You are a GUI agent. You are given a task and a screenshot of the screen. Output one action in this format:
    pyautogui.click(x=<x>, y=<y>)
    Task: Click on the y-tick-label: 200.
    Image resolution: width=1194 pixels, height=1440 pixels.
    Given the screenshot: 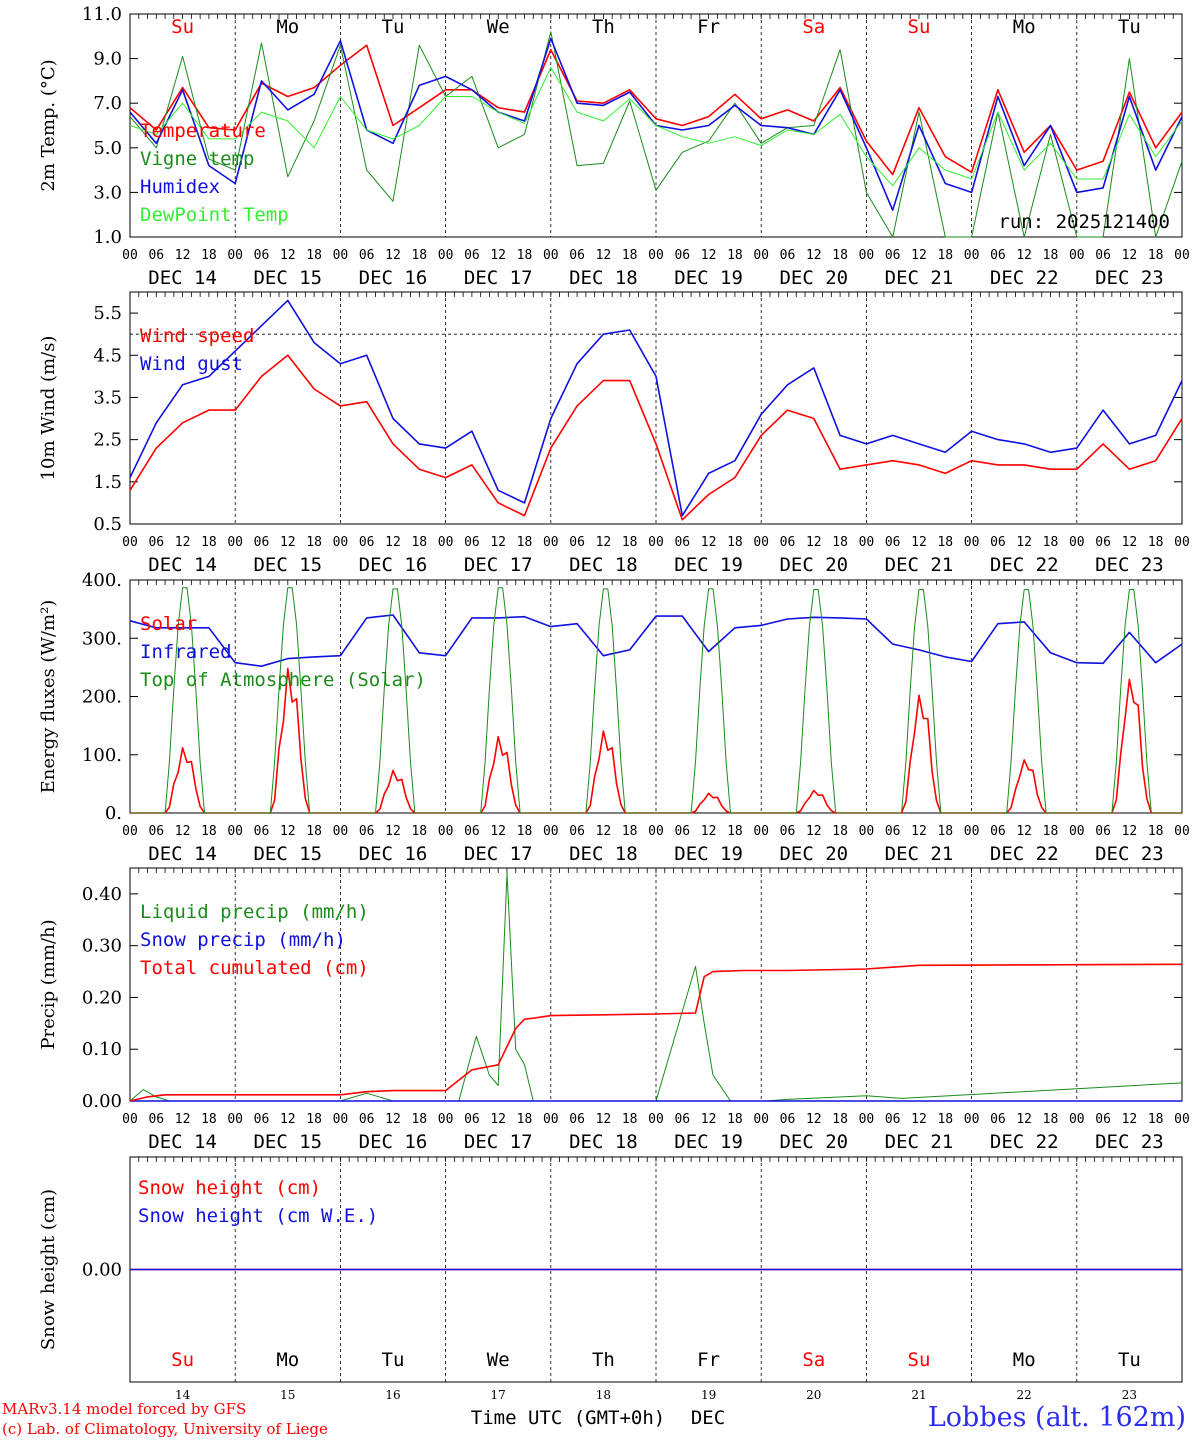 What is the action you would take?
    pyautogui.click(x=102, y=697)
    